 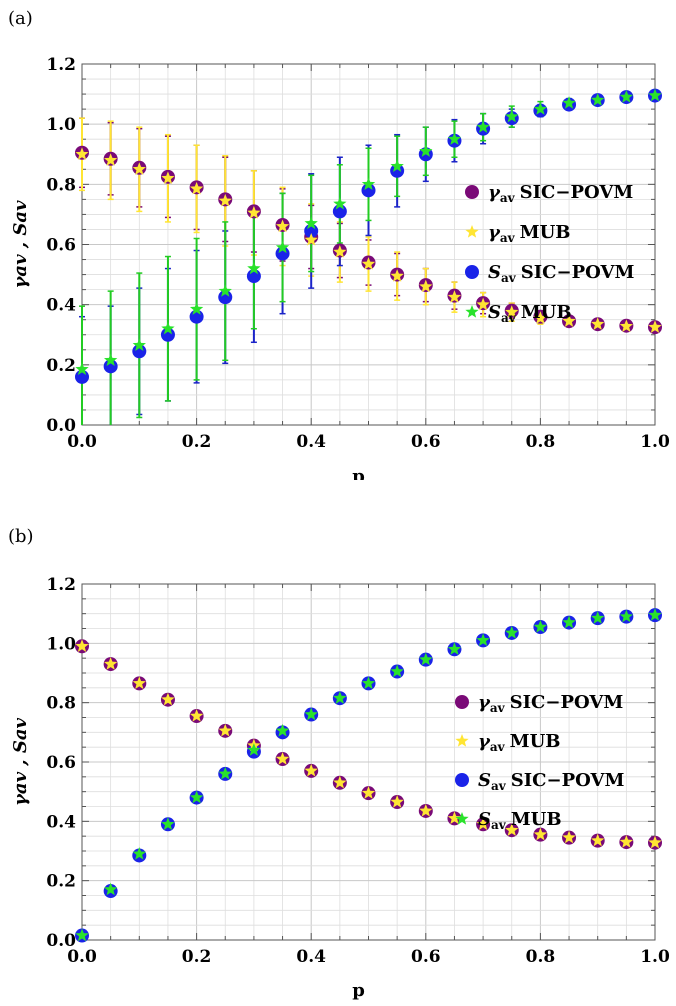 I want to click on legend-label-gamma_sic: γav SIC−POVM, so click(x=550, y=703).